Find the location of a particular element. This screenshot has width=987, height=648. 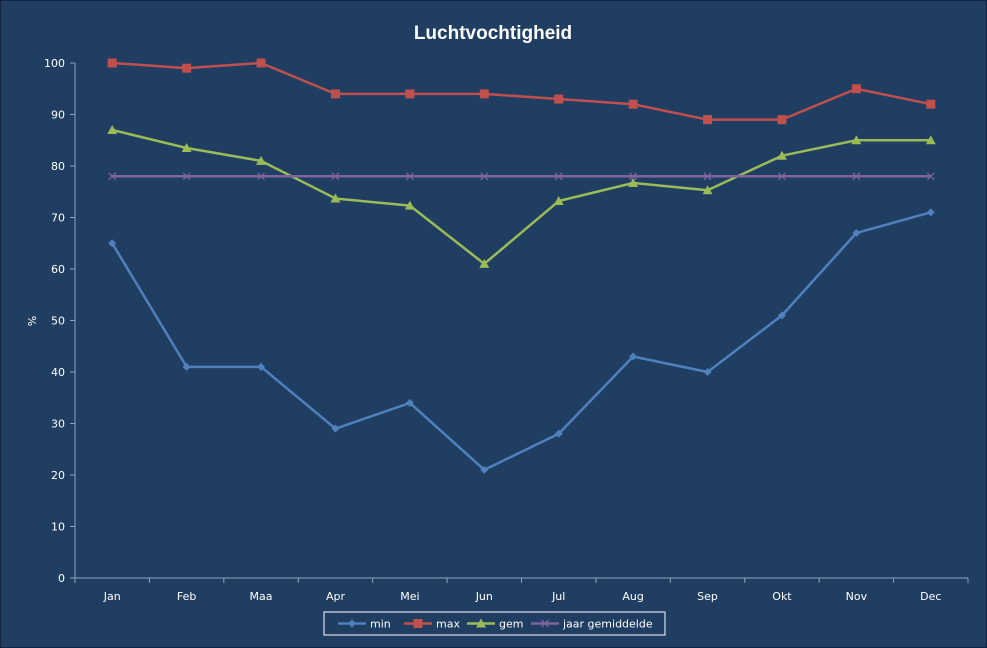

y-tick-label: 20 is located at coordinates (58, 475).